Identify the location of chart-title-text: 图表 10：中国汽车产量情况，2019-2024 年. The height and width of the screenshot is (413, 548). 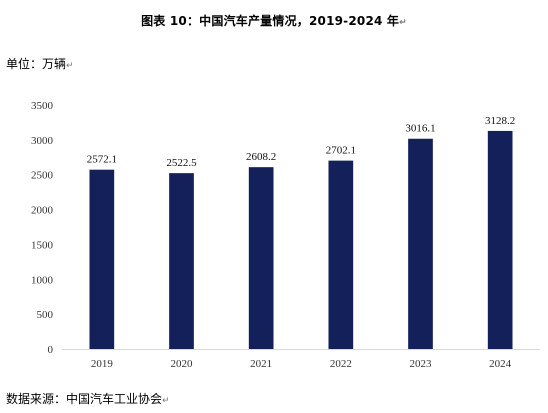
(270, 21).